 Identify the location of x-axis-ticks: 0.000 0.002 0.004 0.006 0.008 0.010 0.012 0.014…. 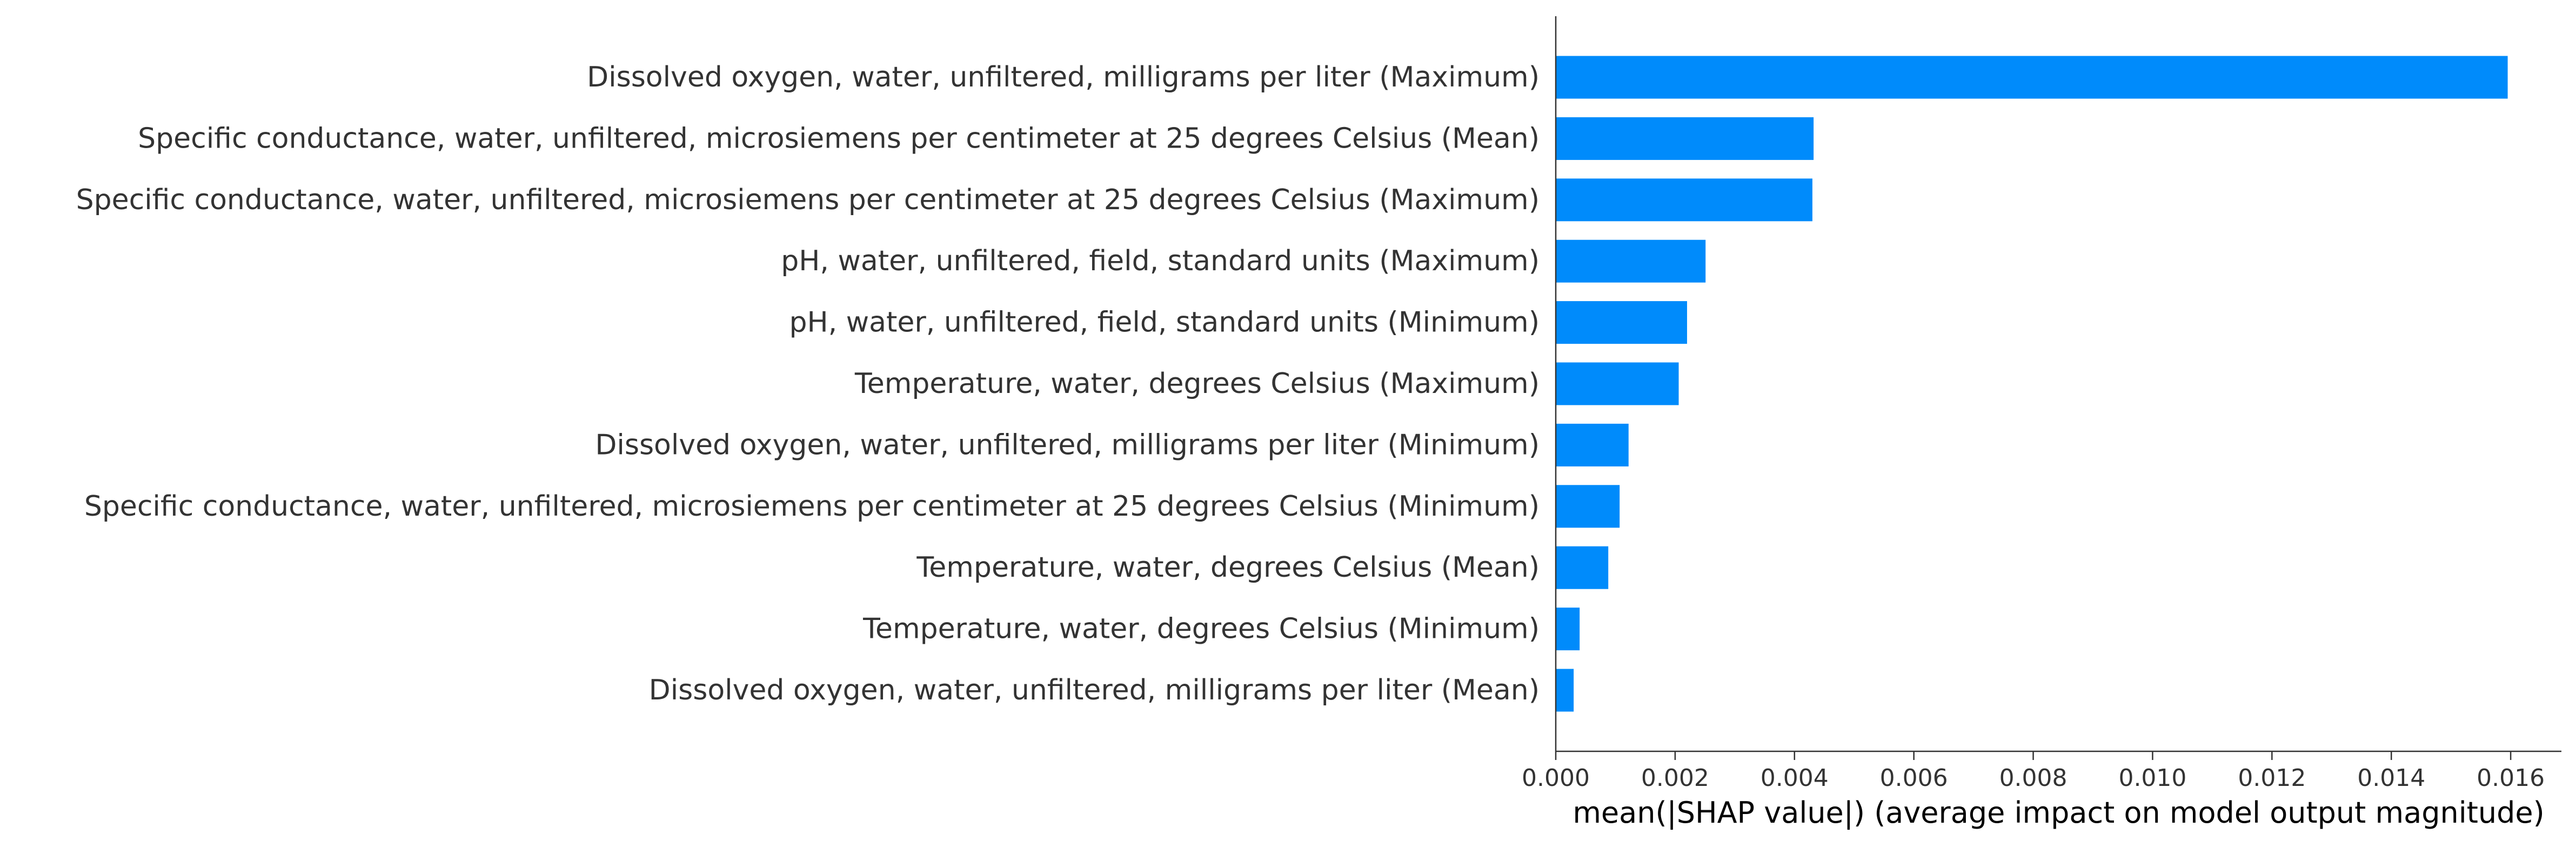
(2033, 771).